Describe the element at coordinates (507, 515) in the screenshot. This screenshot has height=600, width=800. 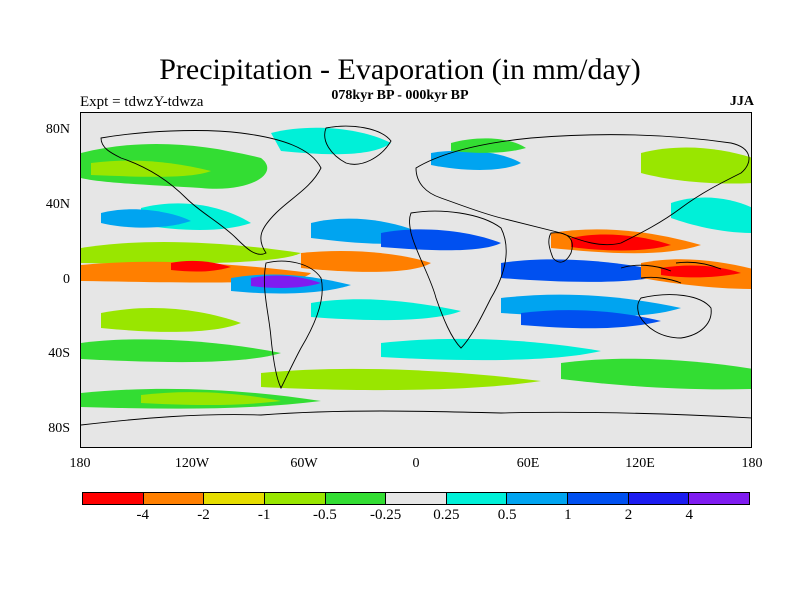
I see `colorbar-label: 0.5` at that location.